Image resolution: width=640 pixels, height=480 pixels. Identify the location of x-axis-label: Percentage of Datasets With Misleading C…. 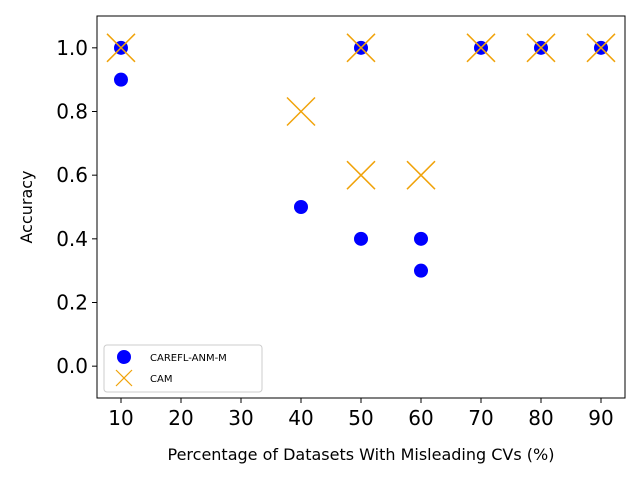
(361, 454).